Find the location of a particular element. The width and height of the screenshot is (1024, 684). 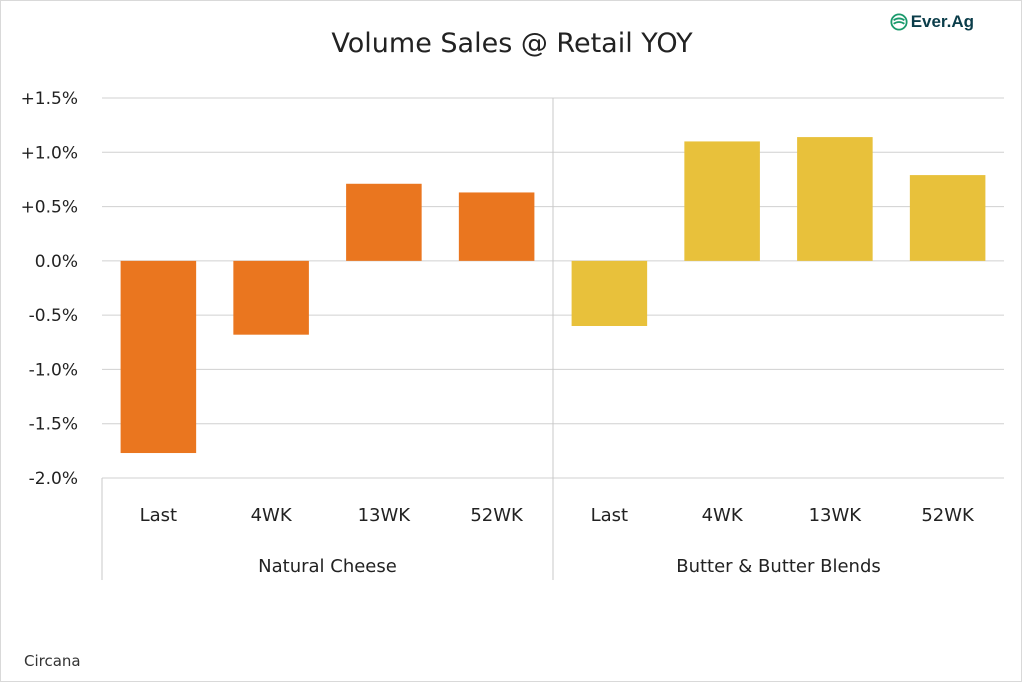

group-label: Butter & Butter Blends is located at coordinates (778, 566).